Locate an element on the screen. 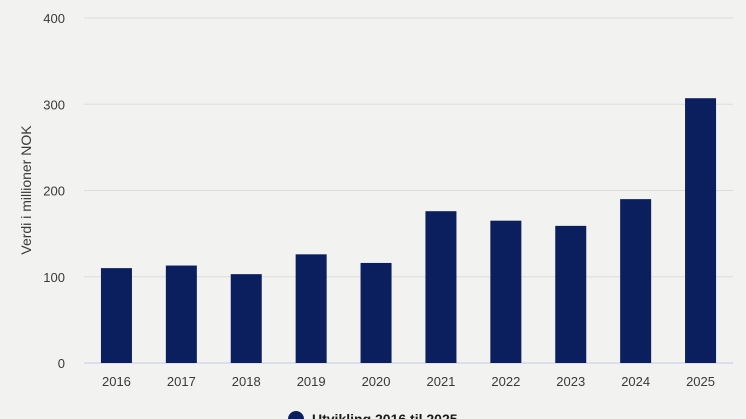 The width and height of the screenshot is (746, 419). bar-2016 is located at coordinates (116, 315).